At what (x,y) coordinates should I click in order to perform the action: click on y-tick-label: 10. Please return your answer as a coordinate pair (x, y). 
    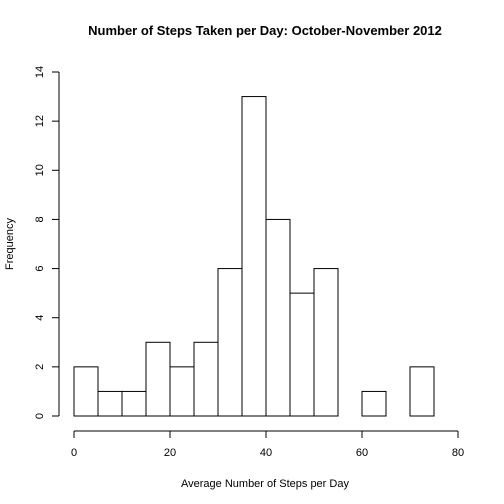
    Looking at the image, I should click on (40, 170).